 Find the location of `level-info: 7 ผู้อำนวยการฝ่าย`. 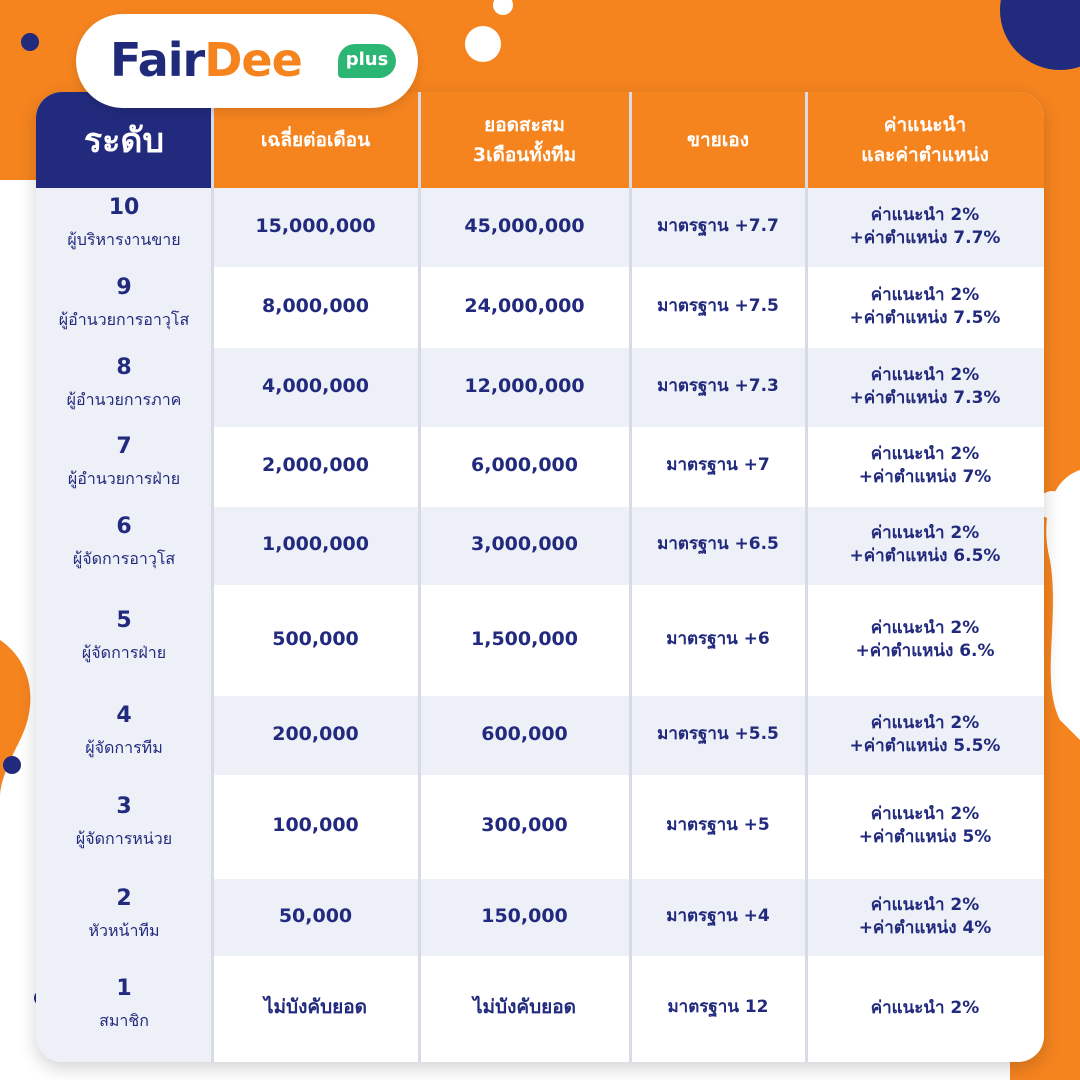

level-info: 7 ผู้อำนวยการฝ่าย is located at coordinates (124, 462).